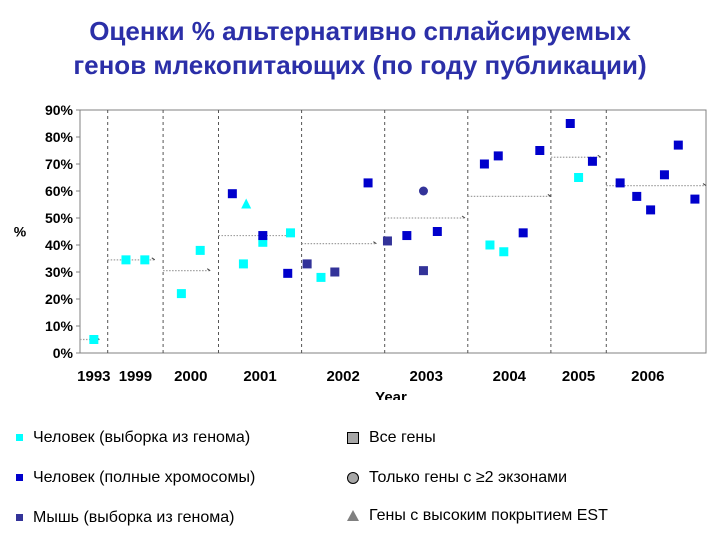 This screenshot has height=540, width=720. Describe the element at coordinates (59, 137) in the screenshot. I see `y-tick-label: 80%` at that location.